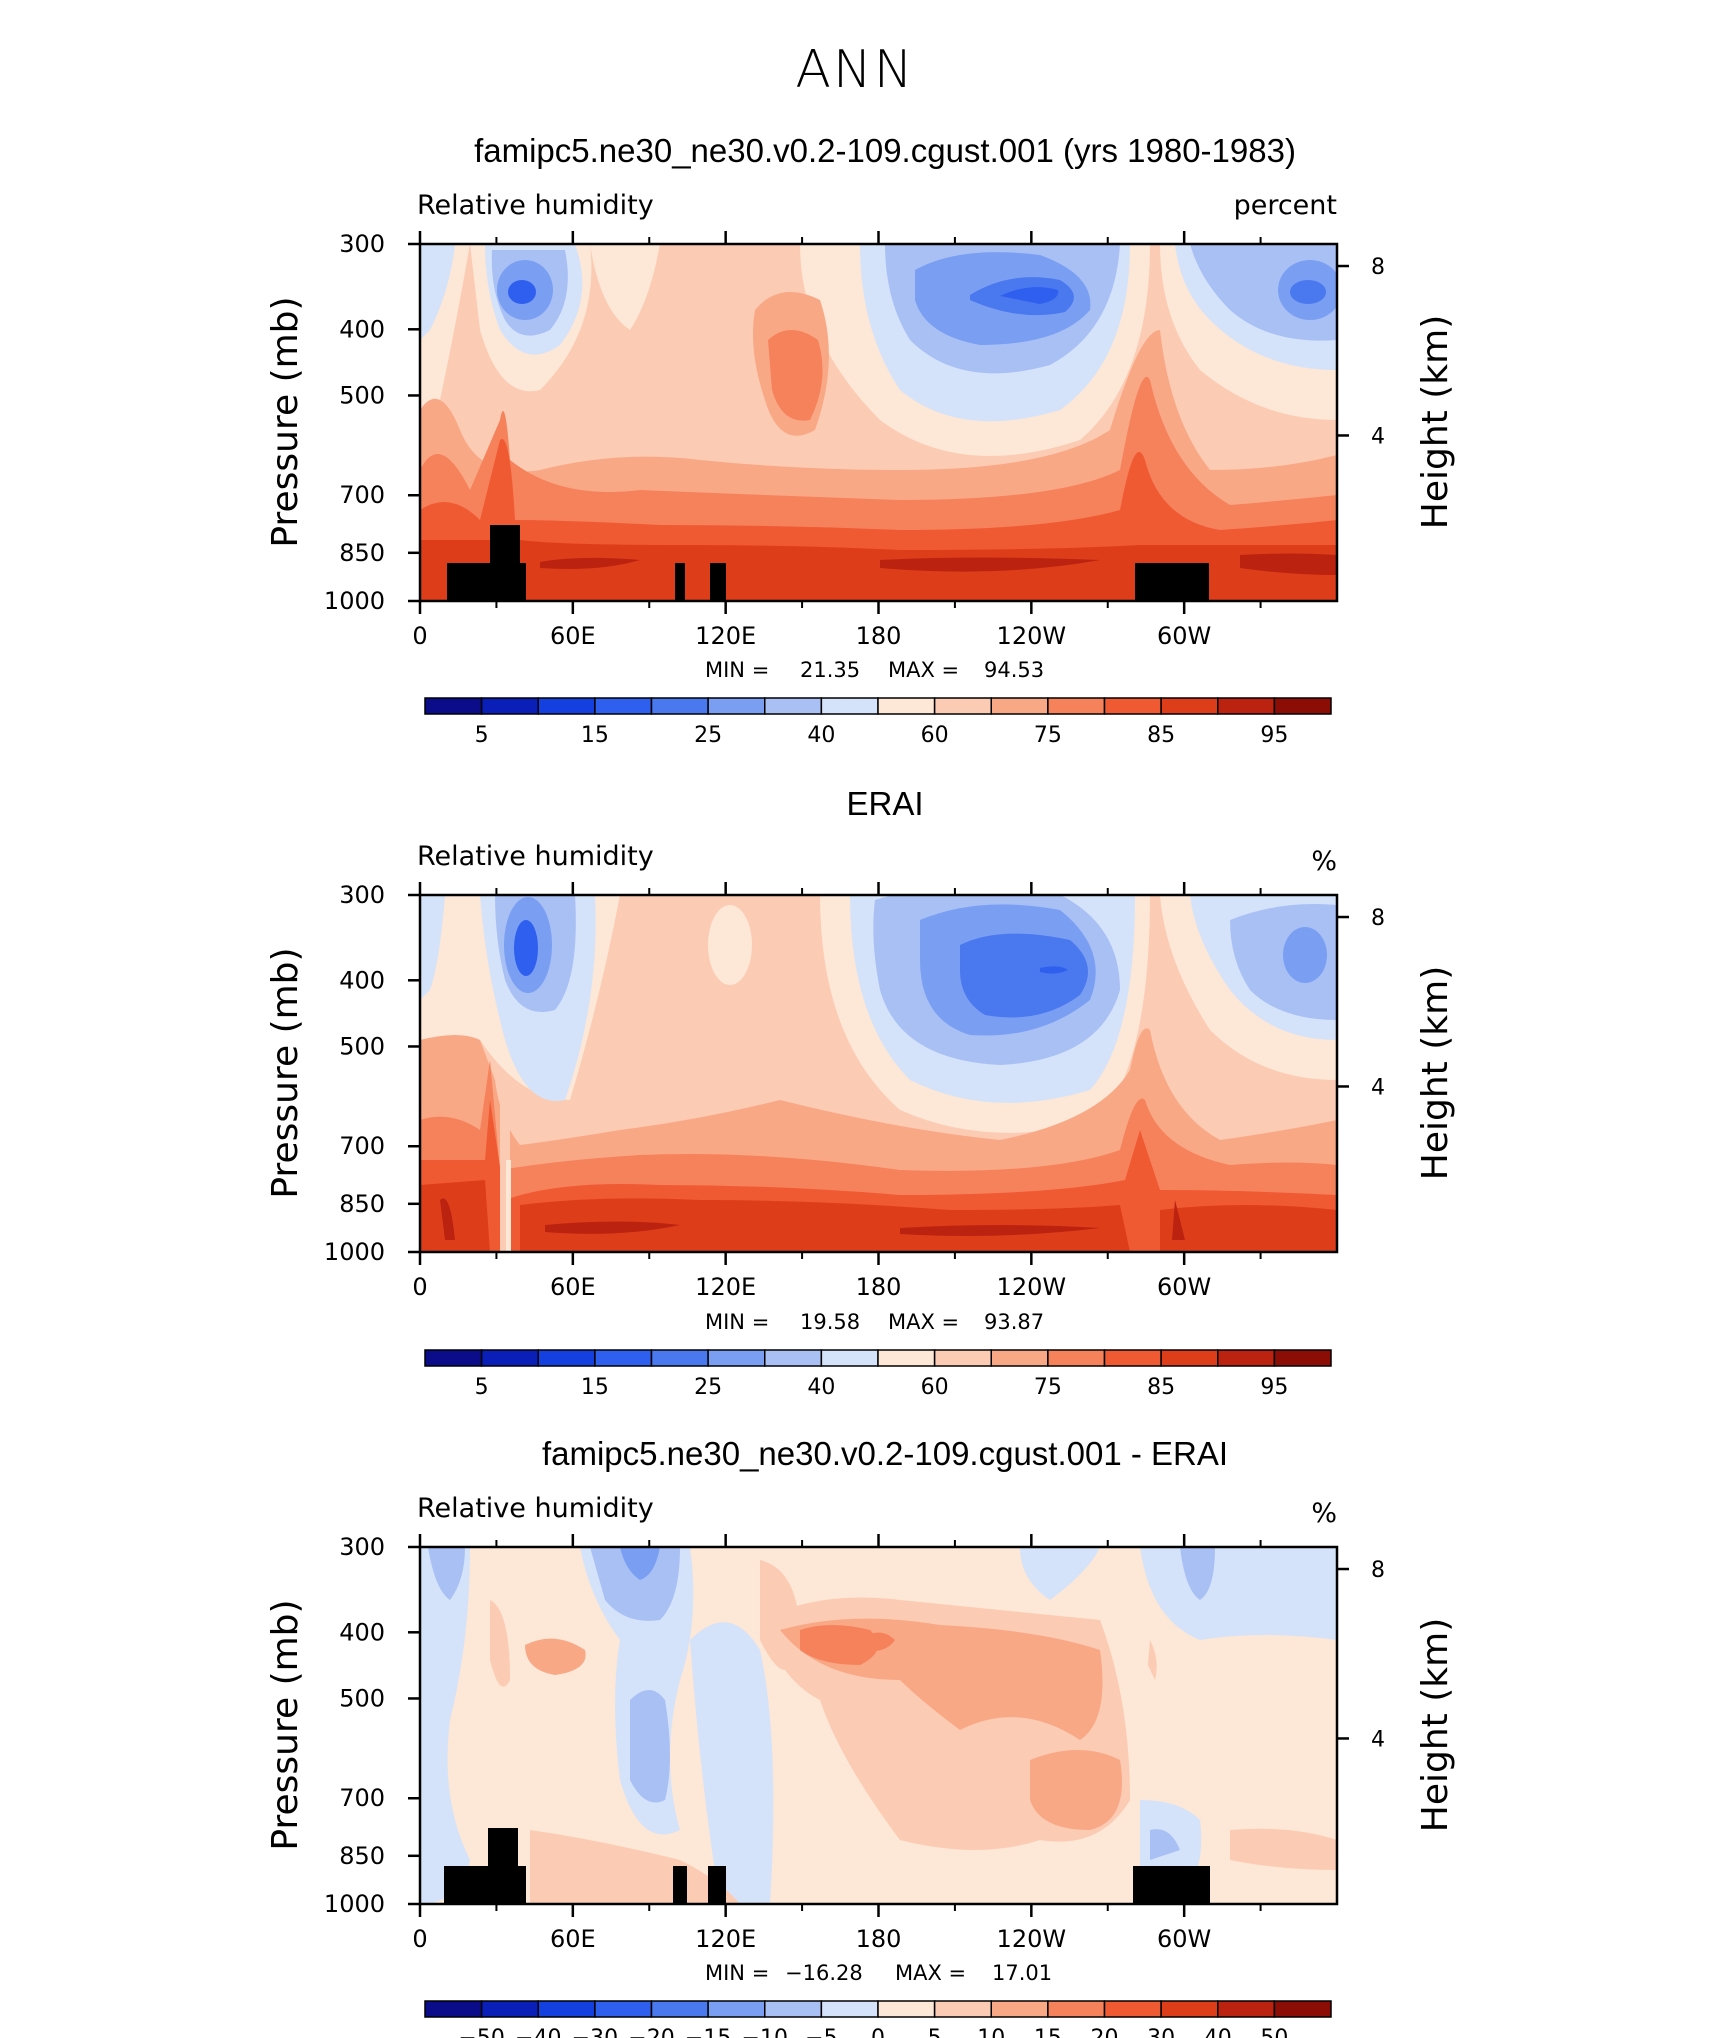  What do you see at coordinates (362, 553) in the screenshot?
I see `y-tick-label: 850` at bounding box center [362, 553].